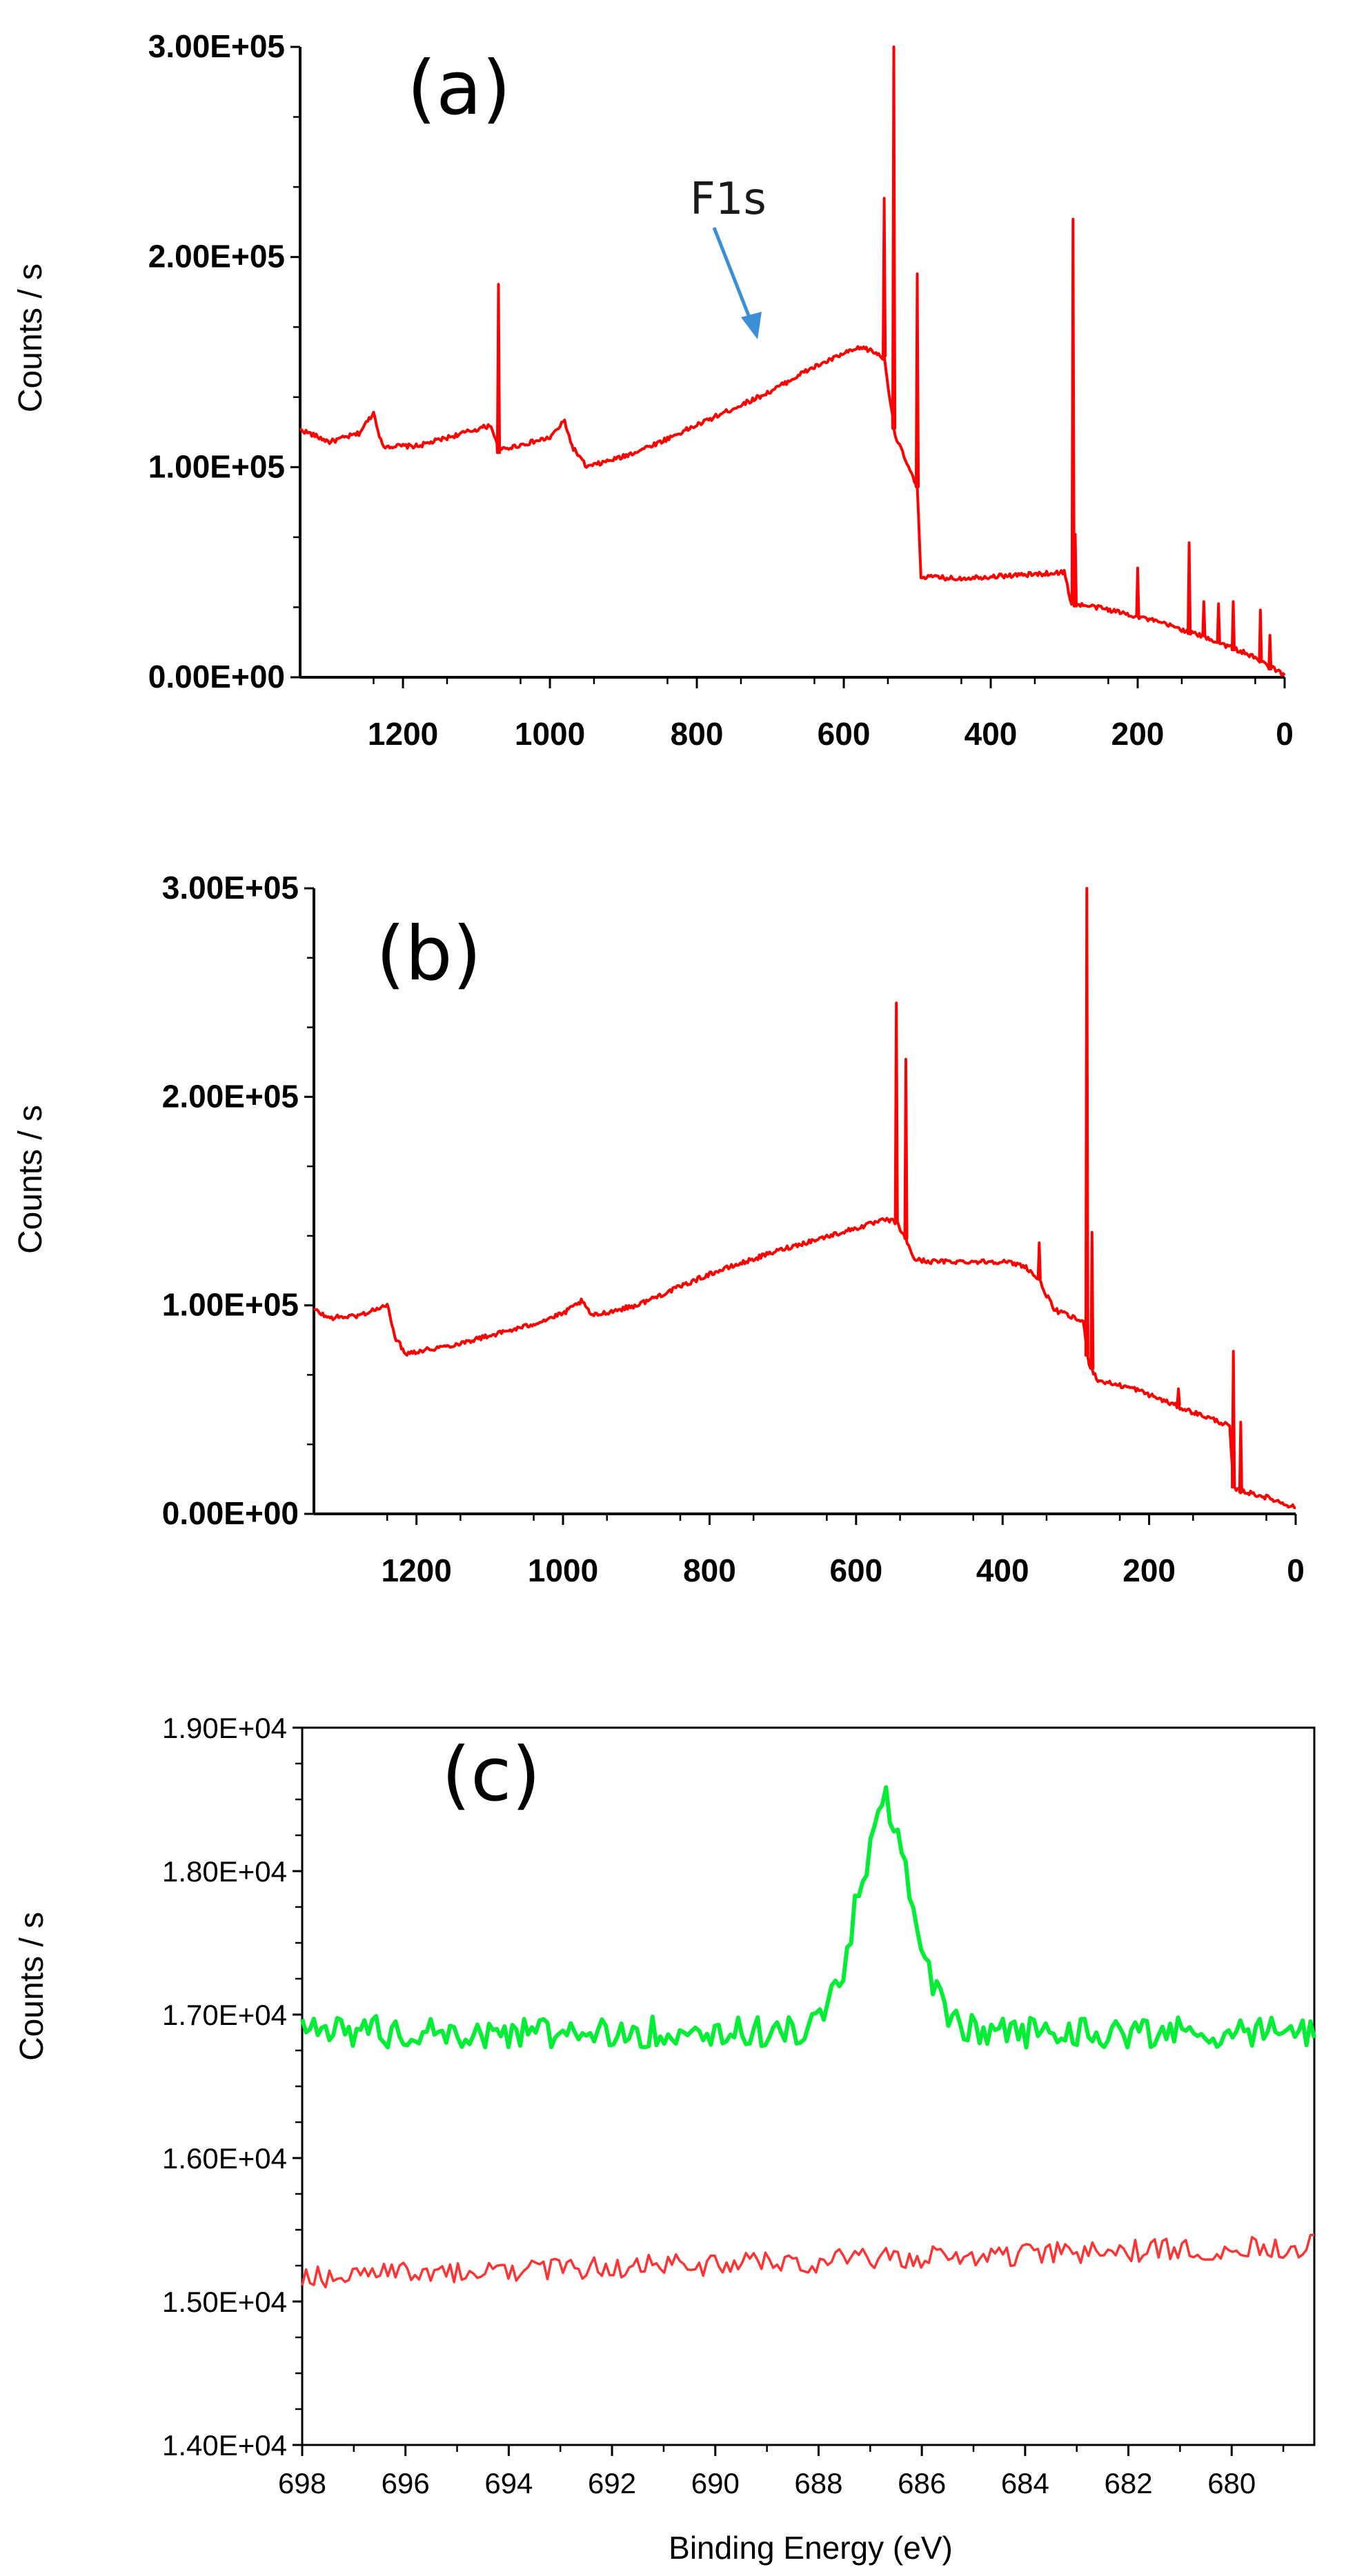 The image size is (1355, 2576). What do you see at coordinates (224, 2015) in the screenshot?
I see `y-tick-label: 1.70E+04` at bounding box center [224, 2015].